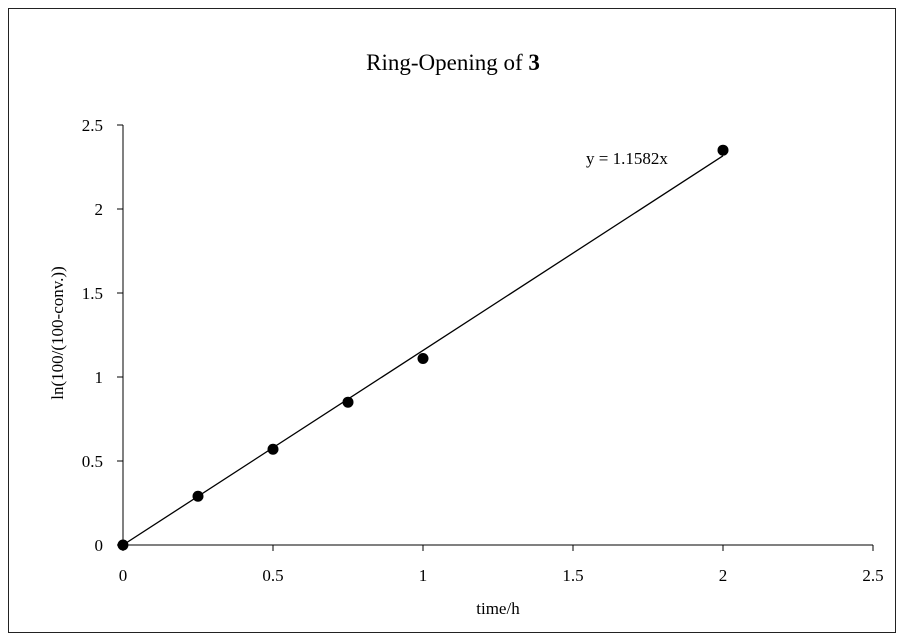  I want to click on y-tick-label: 2.5, so click(92, 125).